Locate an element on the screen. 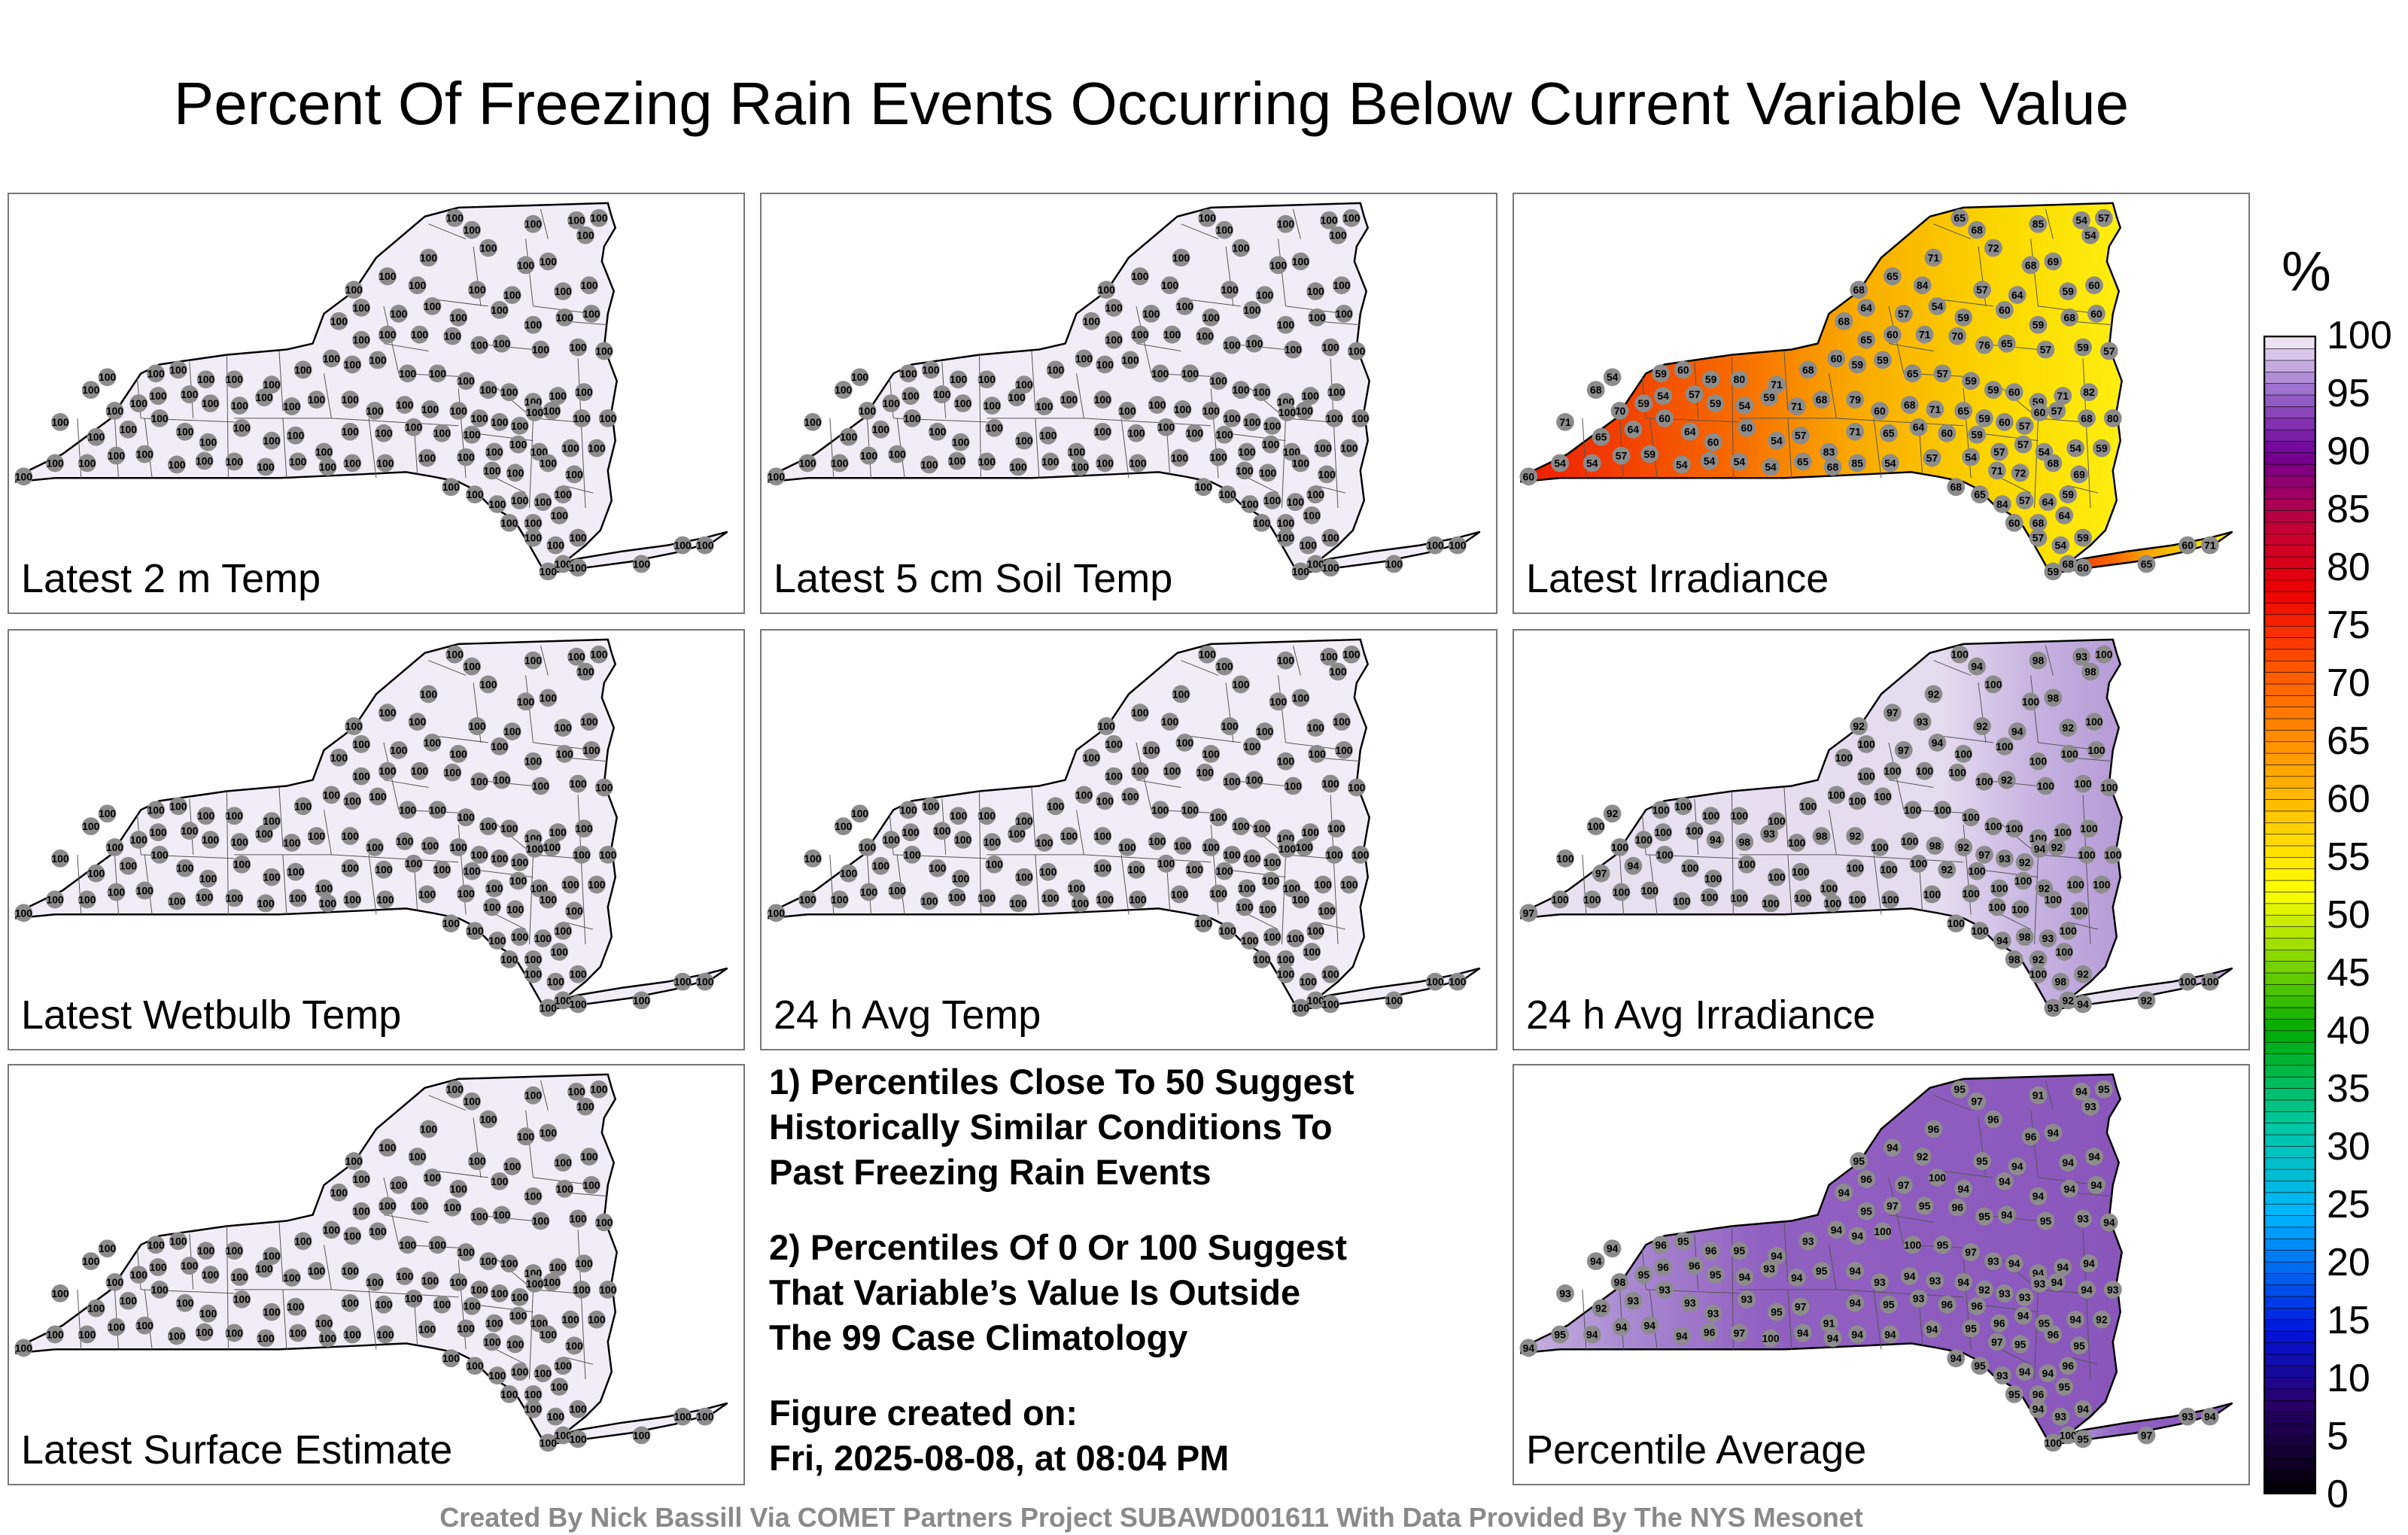 This screenshot has width=2408, height=1535. station-marker: 60 is located at coordinates (1892, 334).